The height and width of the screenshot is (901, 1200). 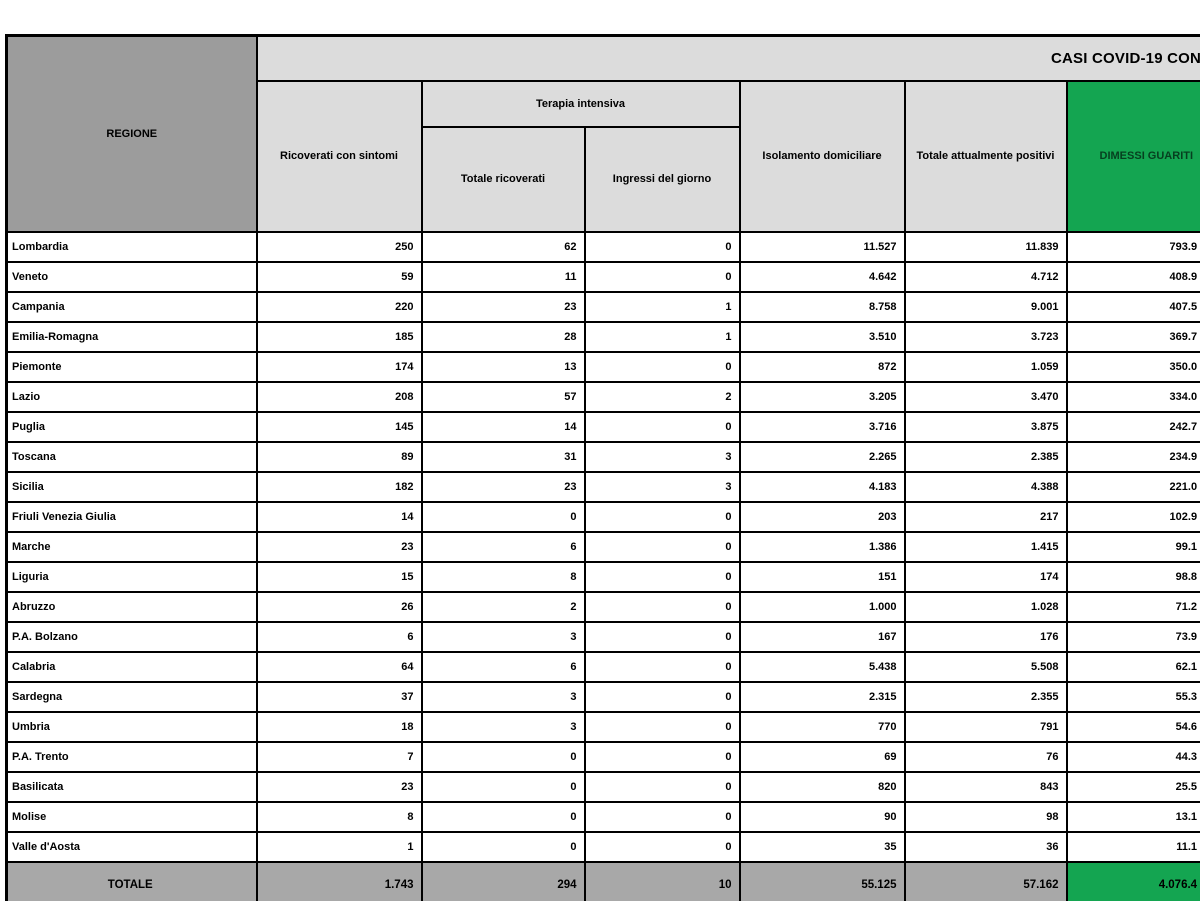 I want to click on recovered-cell: 73.9, so click(x=1132, y=637).